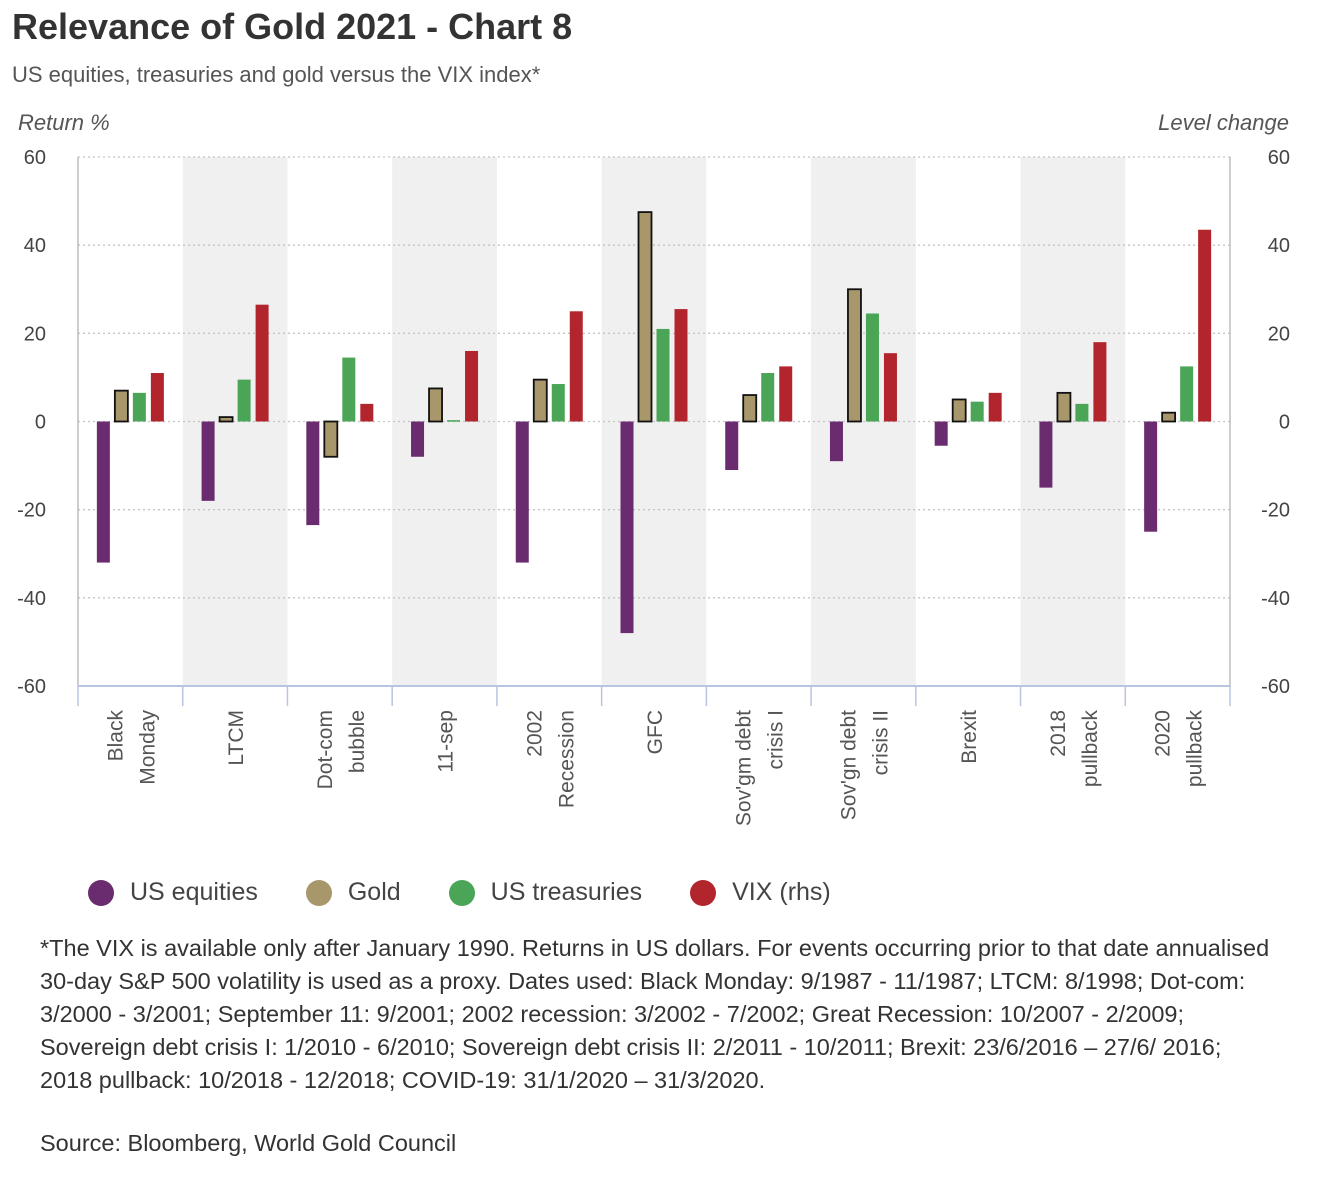 This screenshot has width=1342, height=1180. Describe the element at coordinates (374, 892) in the screenshot. I see `legend-label: Gold` at that location.